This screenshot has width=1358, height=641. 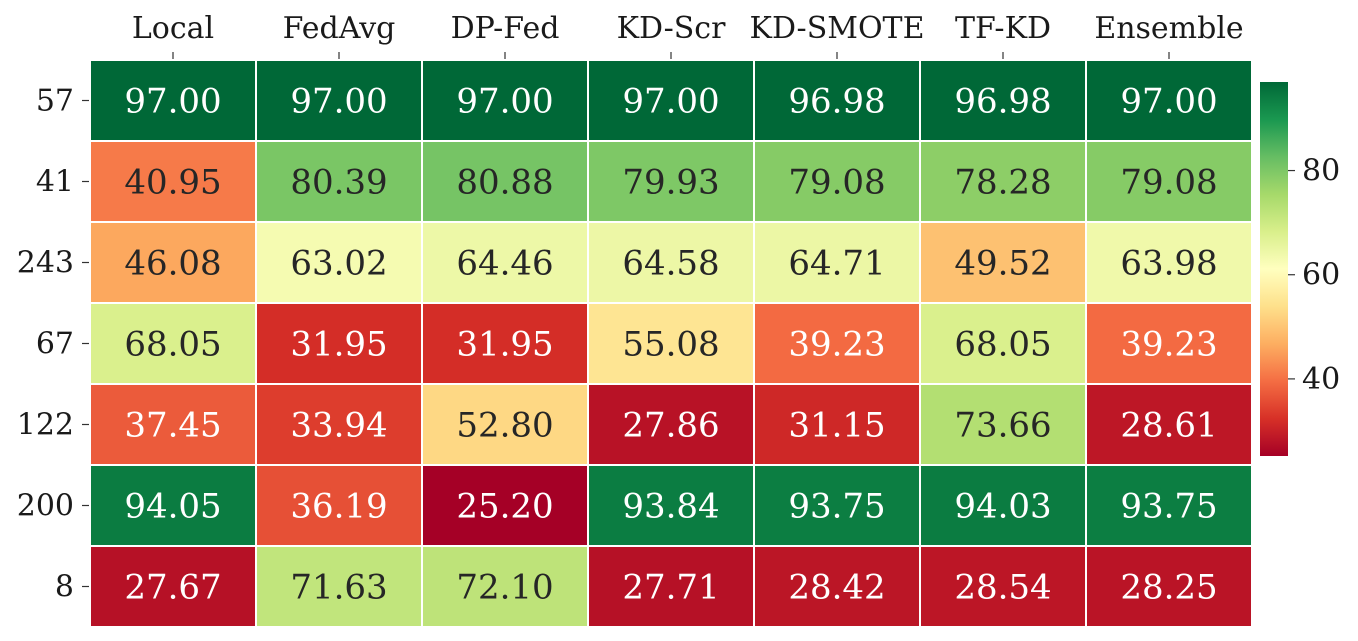 What do you see at coordinates (172, 588) in the screenshot?
I see `cell-value-label: 27.67` at bounding box center [172, 588].